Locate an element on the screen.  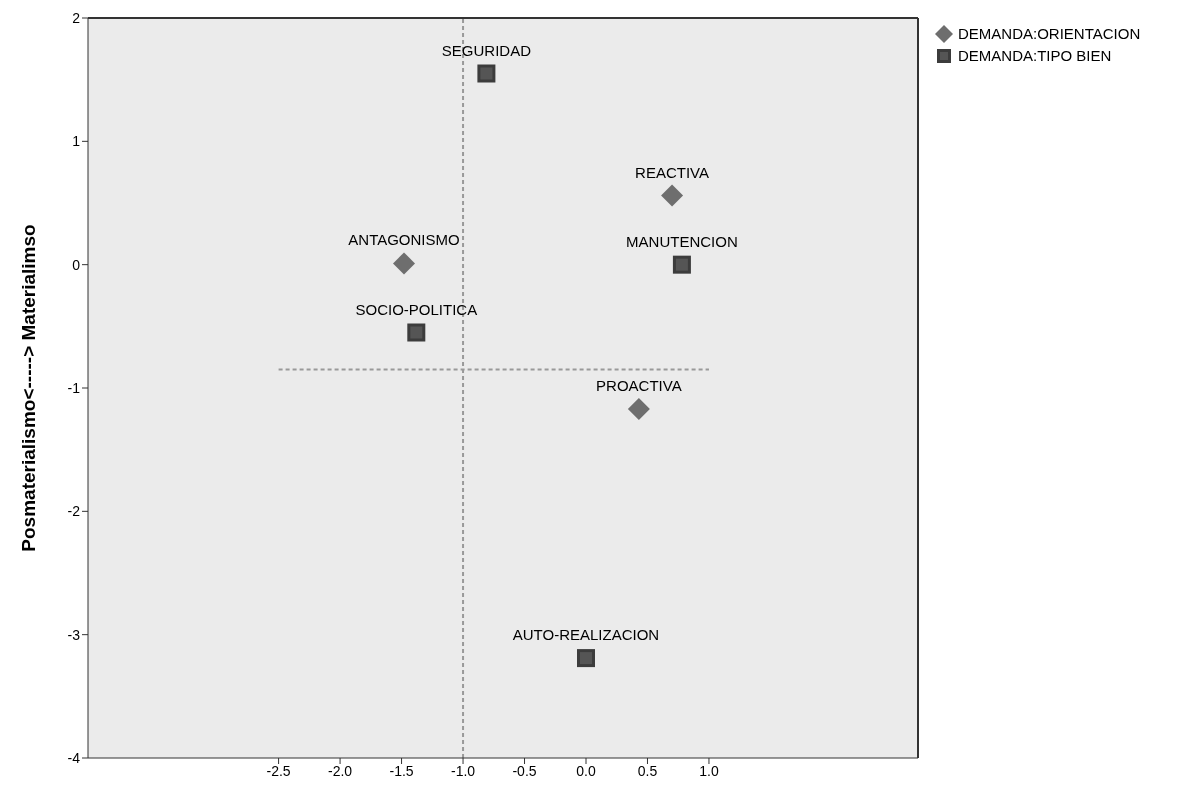
x-tick-label: -0.5 is located at coordinates (524, 770).